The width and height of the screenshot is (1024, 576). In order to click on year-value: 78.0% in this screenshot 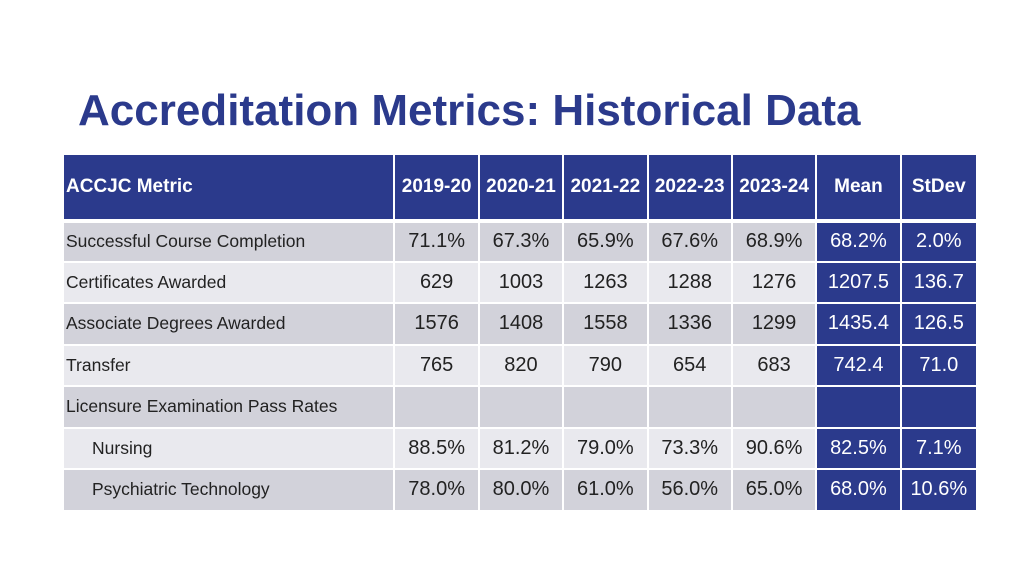, I will do `click(437, 491)`.